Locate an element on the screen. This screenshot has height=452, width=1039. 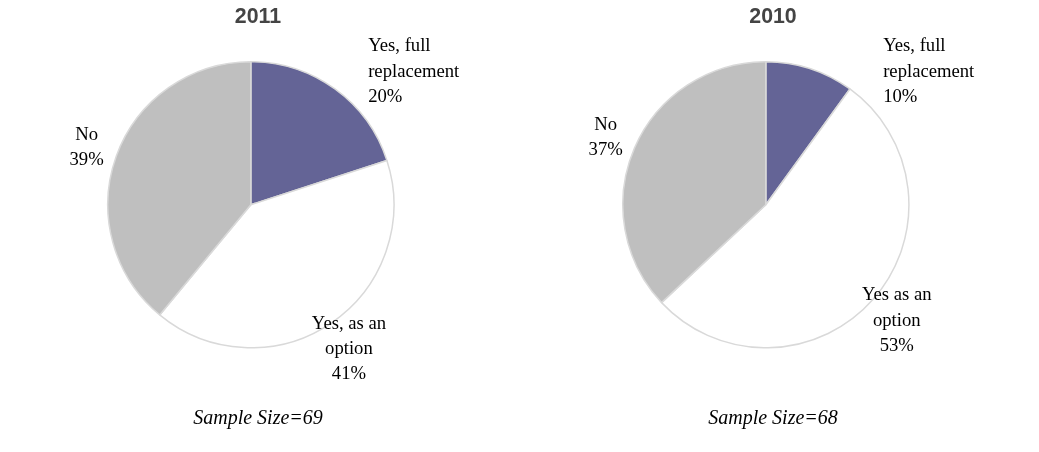
data-label: 20% is located at coordinates (385, 95).